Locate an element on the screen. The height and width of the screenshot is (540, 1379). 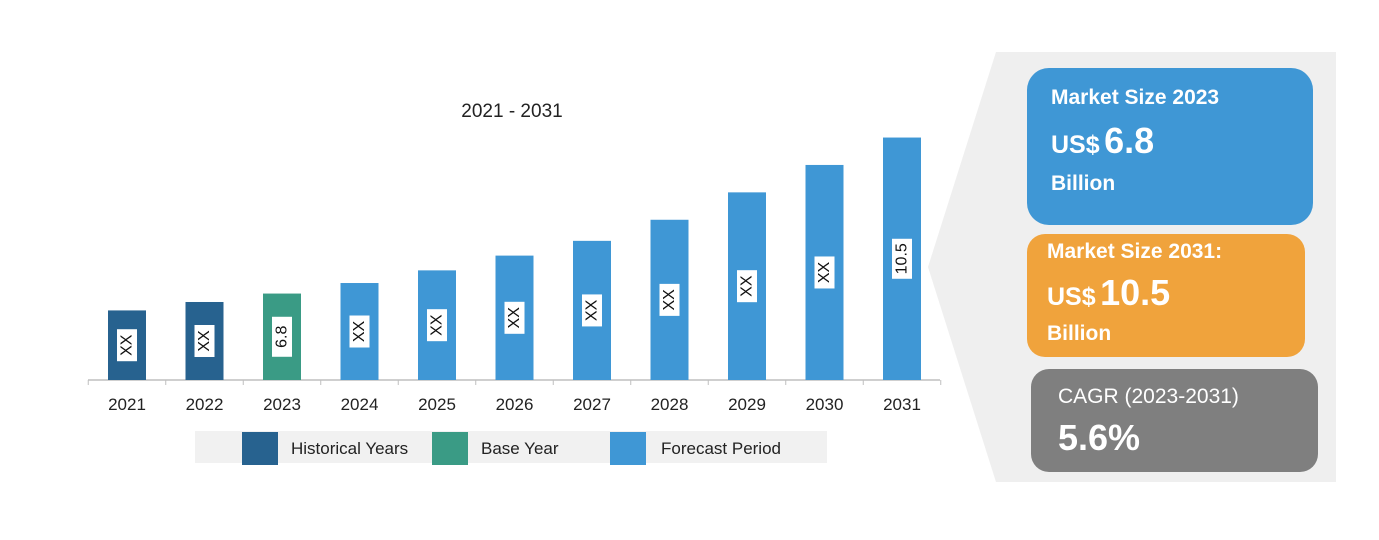
data-label-box-2028 is located at coordinates (669, 299).